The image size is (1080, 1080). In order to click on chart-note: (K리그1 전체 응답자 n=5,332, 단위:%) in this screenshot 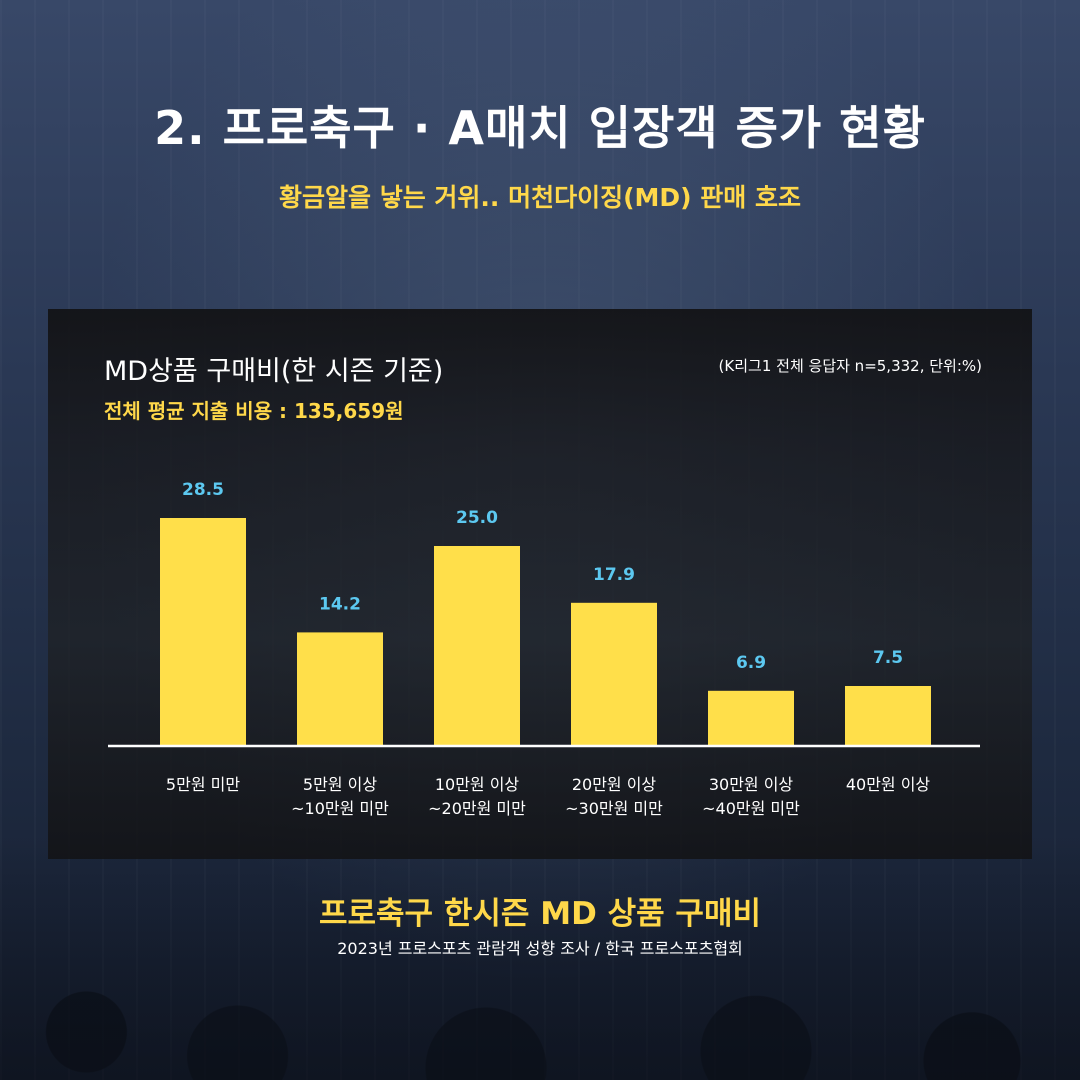, I will do `click(850, 366)`.